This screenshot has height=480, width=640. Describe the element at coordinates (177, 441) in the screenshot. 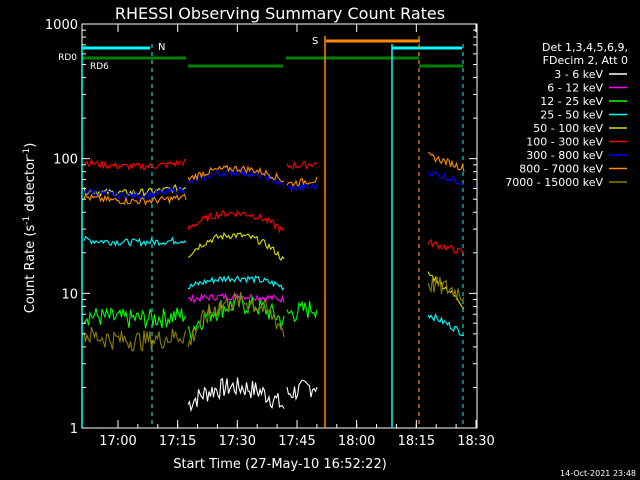

I see `x-tick-label: 17:15` at that location.